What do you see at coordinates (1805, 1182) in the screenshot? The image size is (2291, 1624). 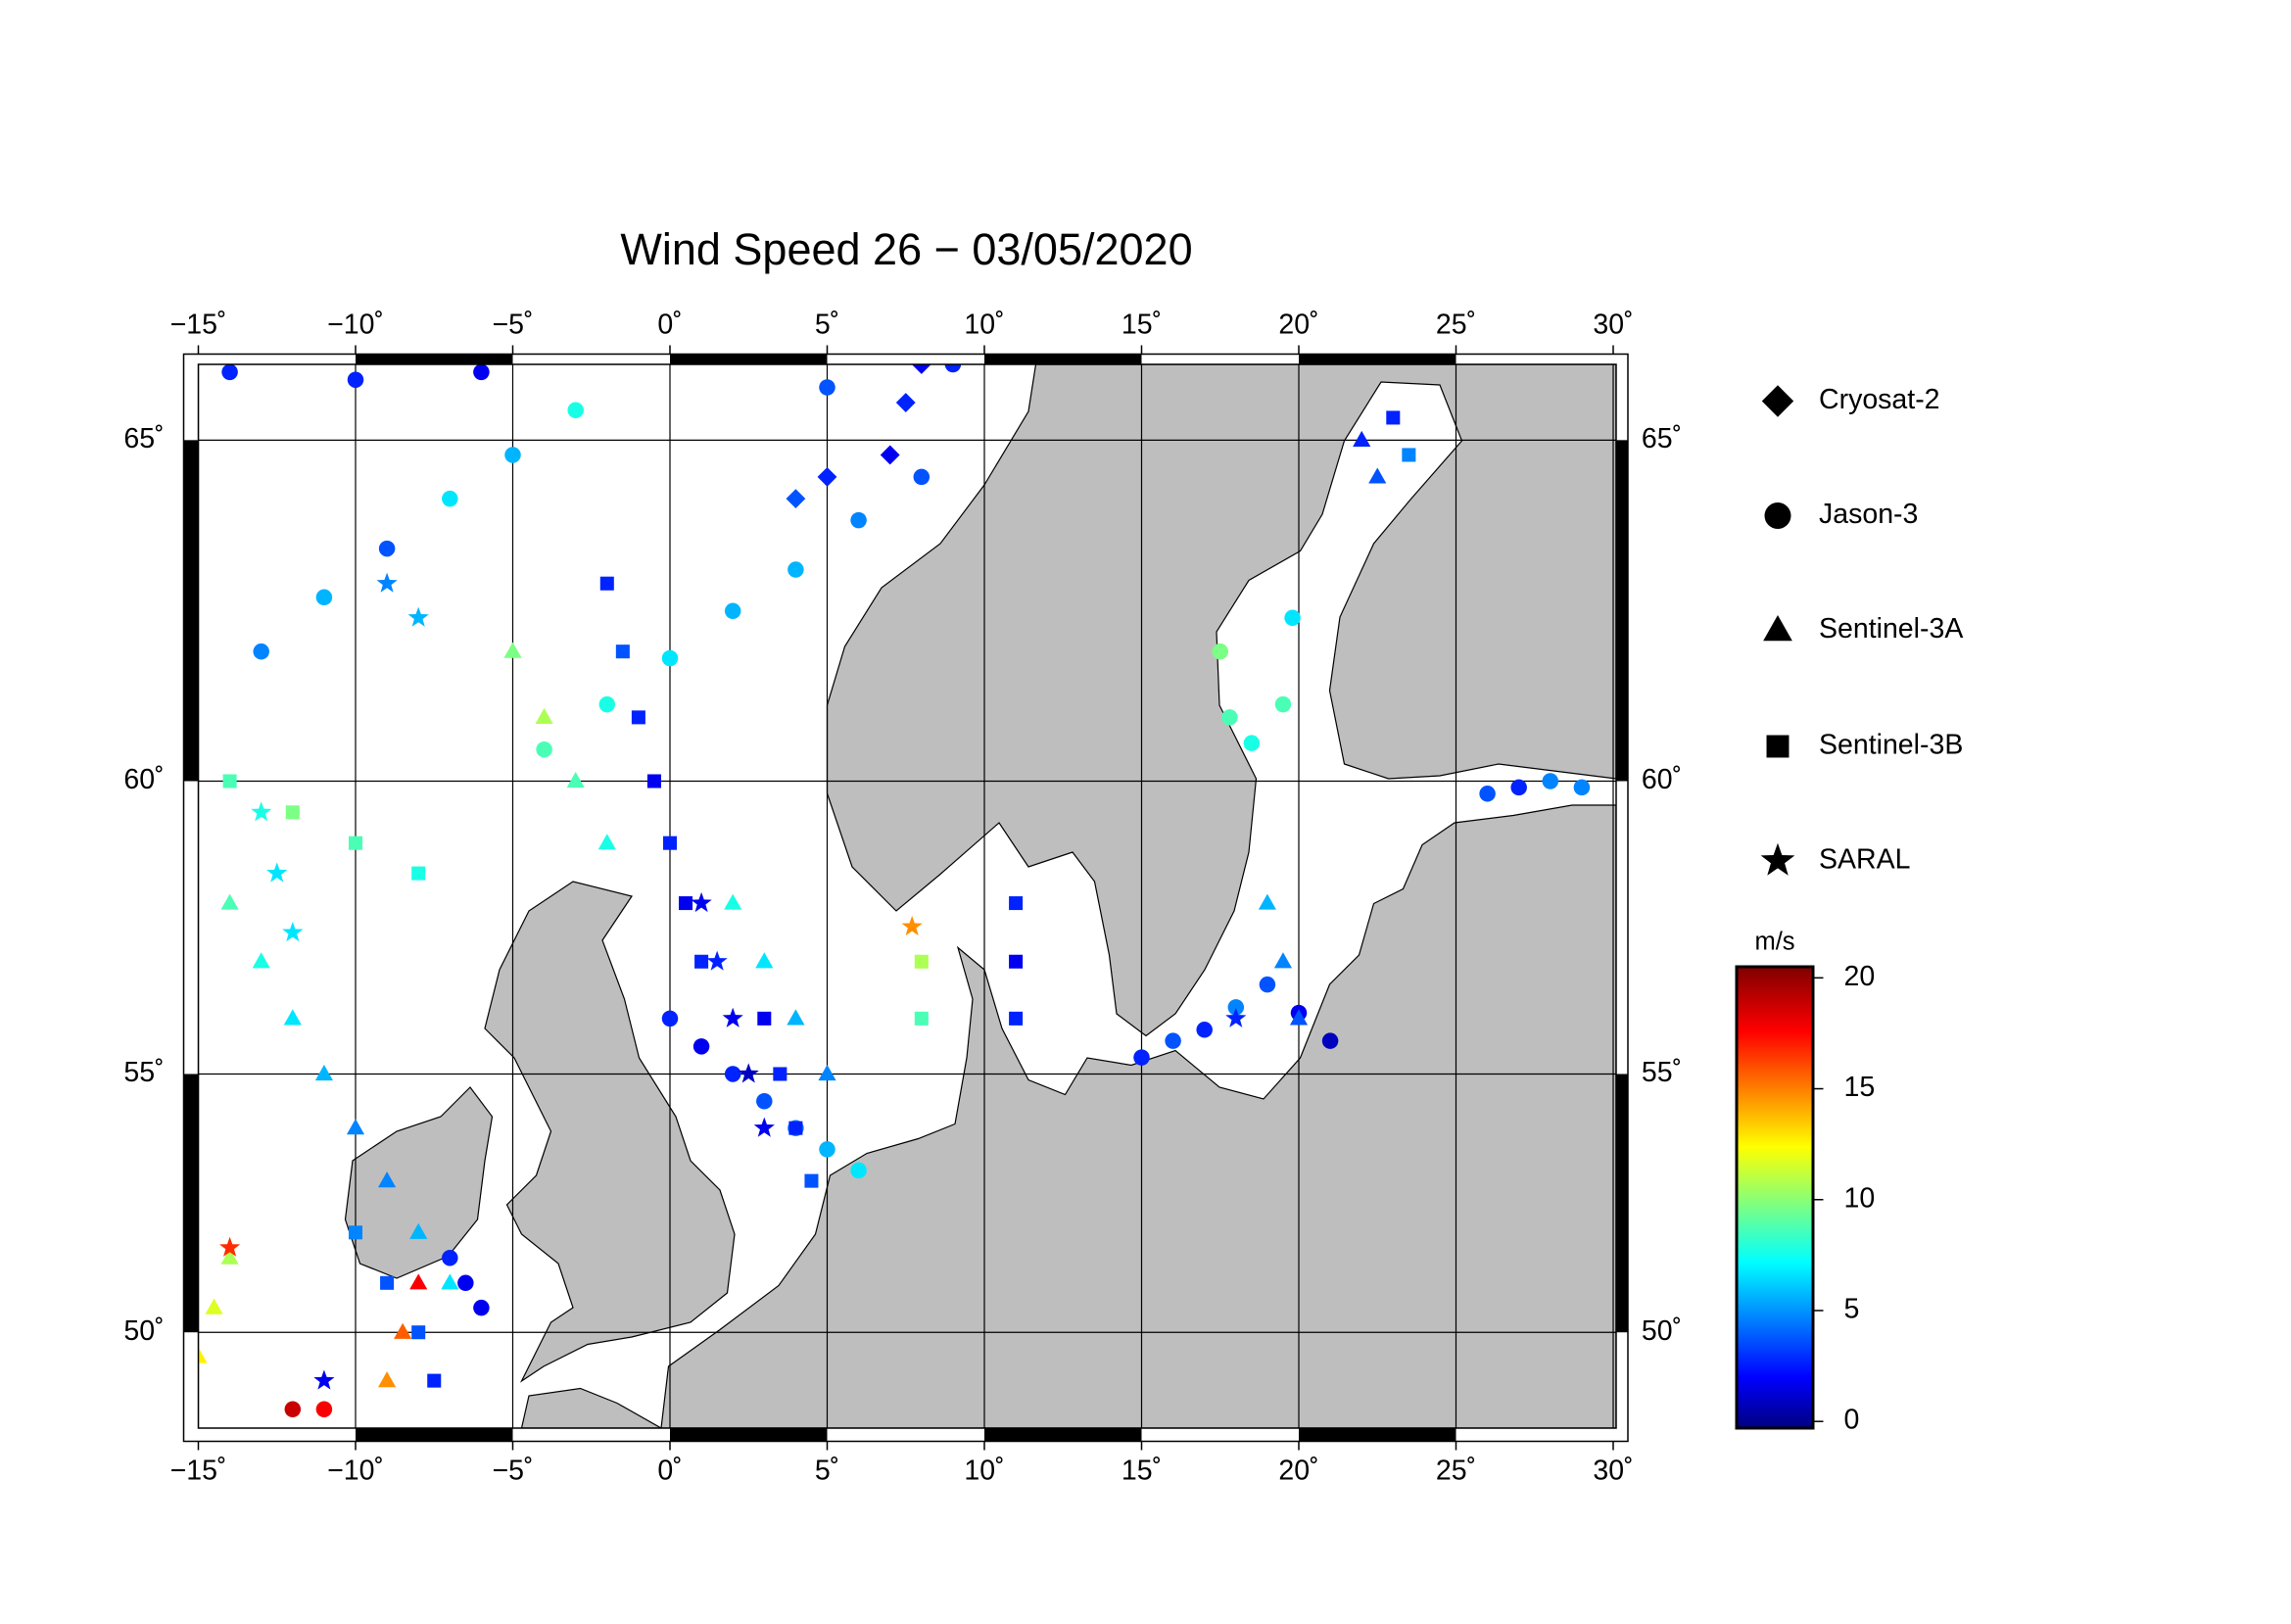 I see `colorbar: m/s 0 5 10 15 20` at bounding box center [1805, 1182].